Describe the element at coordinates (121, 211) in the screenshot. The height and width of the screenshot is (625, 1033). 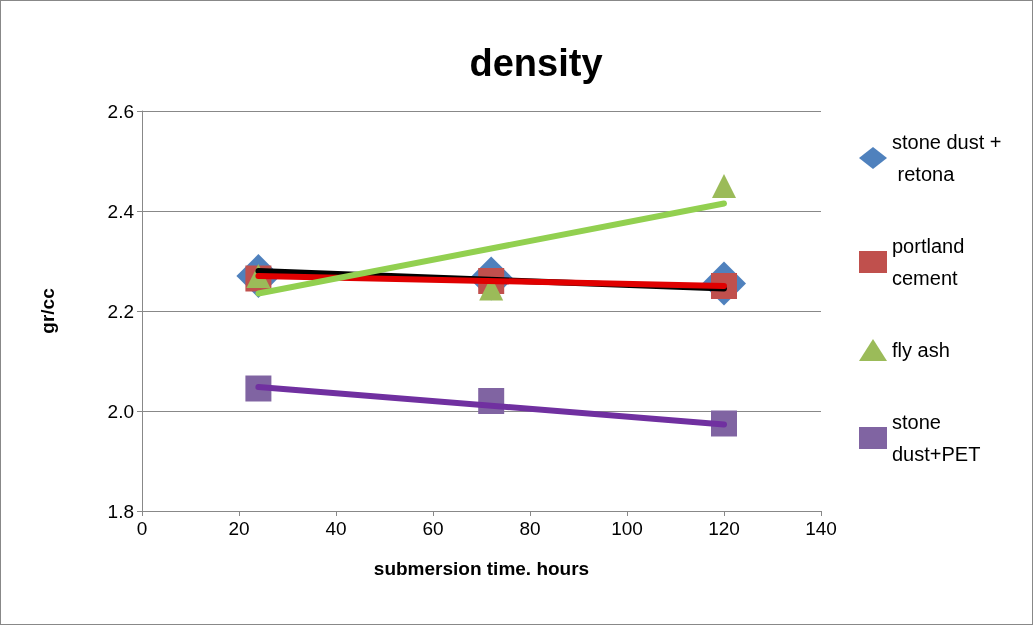
I see `y-tick-label: 2.4` at that location.